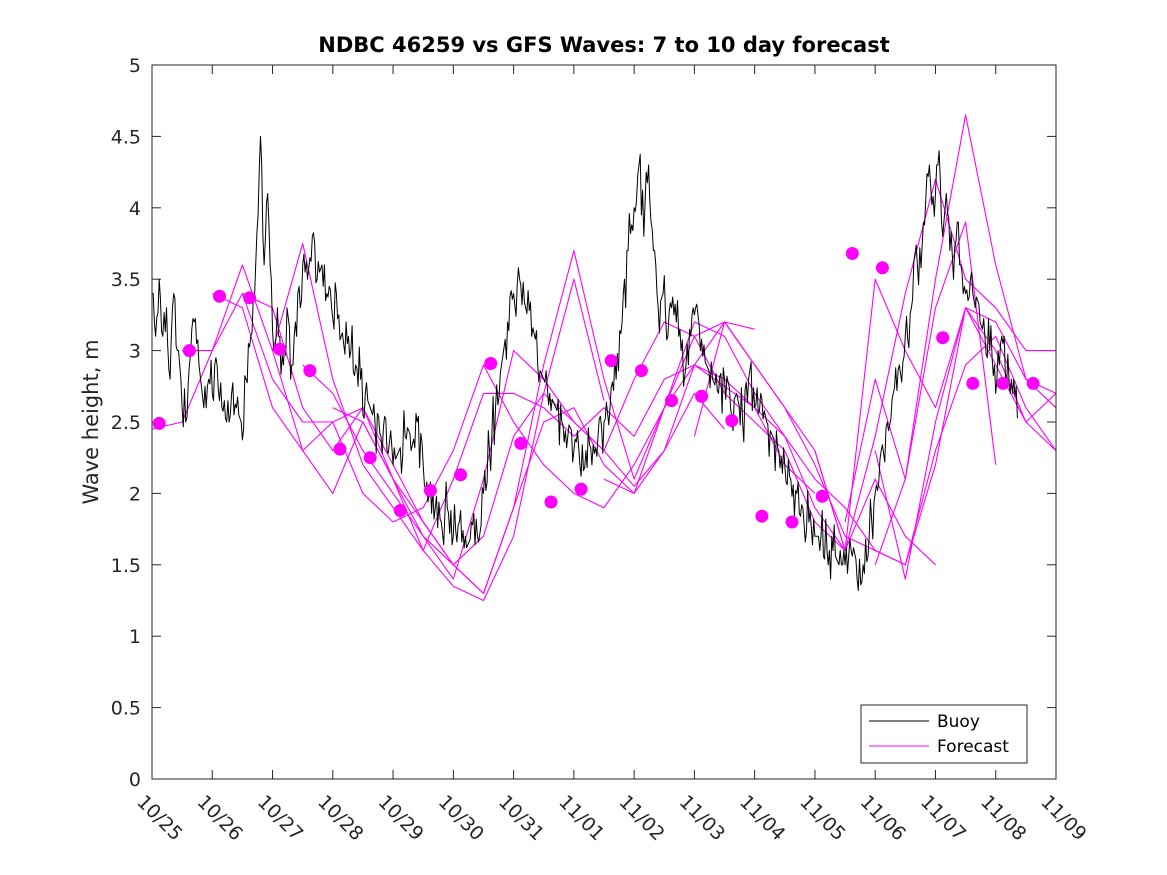 The width and height of the screenshot is (1167, 875). I want to click on y-tick-label: 0.5, so click(126, 709).